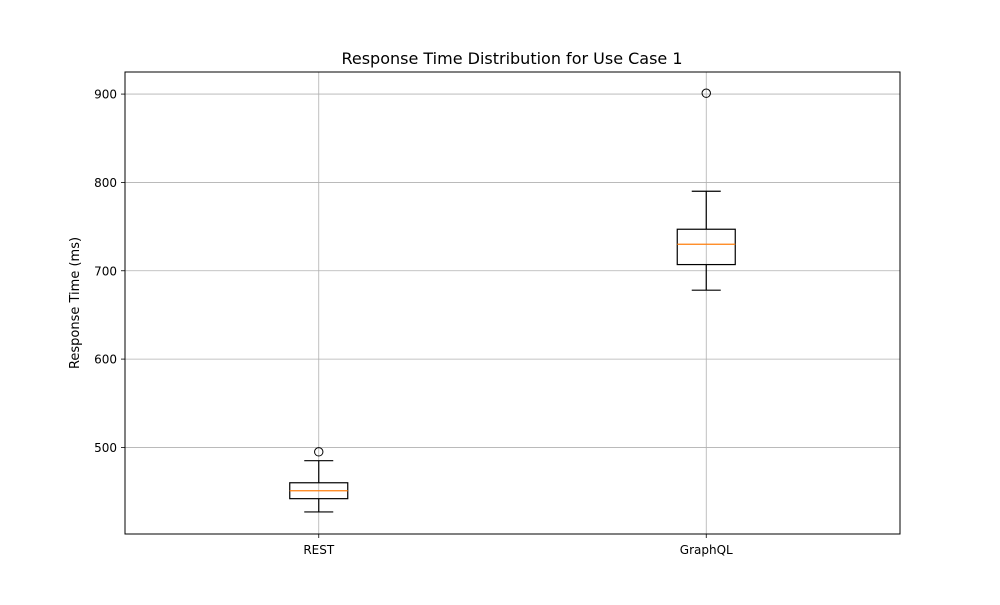 This screenshot has width=1000, height=605. Describe the element at coordinates (706, 550) in the screenshot. I see `x-tick-label: GraphQL` at that location.